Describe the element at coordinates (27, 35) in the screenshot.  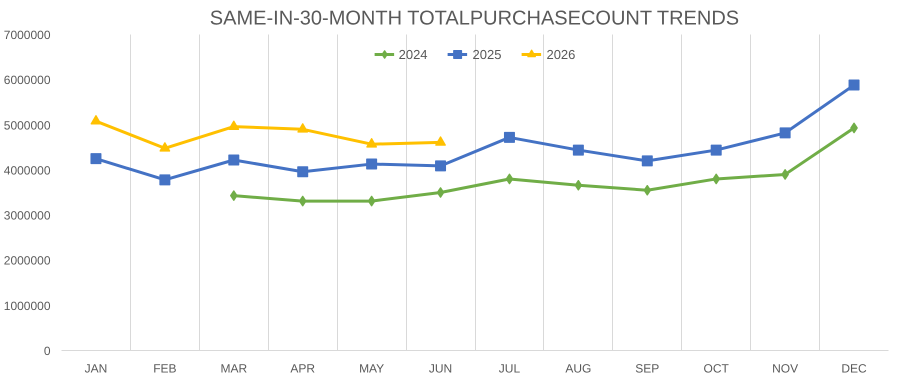
I see `y-tick-label: 7000000` at that location.